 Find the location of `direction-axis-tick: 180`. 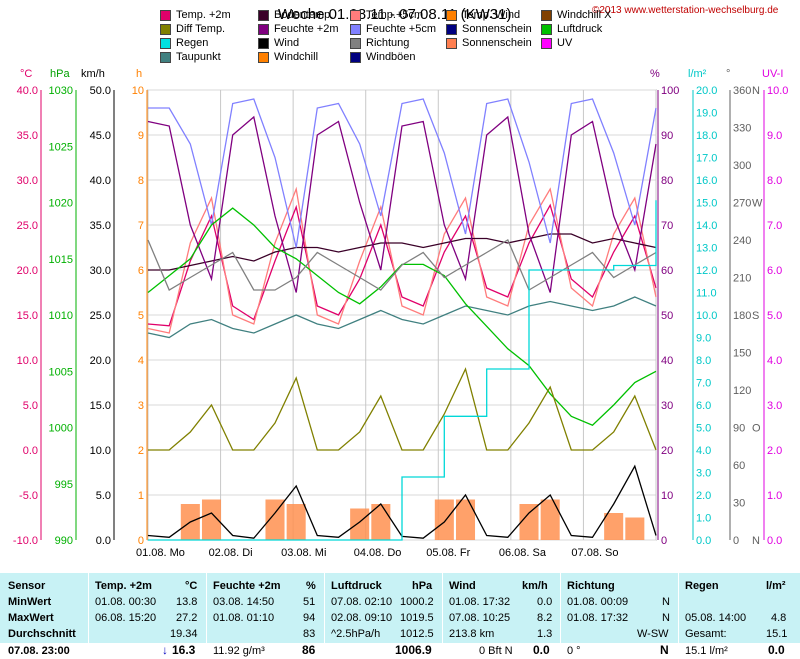

direction-axis-tick: 180 is located at coordinates (742, 316).